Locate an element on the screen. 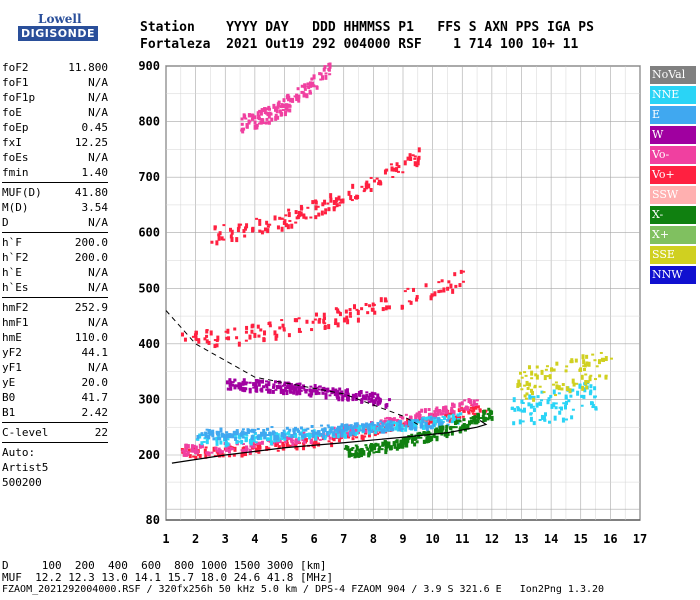 The width and height of the screenshot is (700, 600). param-row: hmF1 N/A is located at coordinates (55, 322).